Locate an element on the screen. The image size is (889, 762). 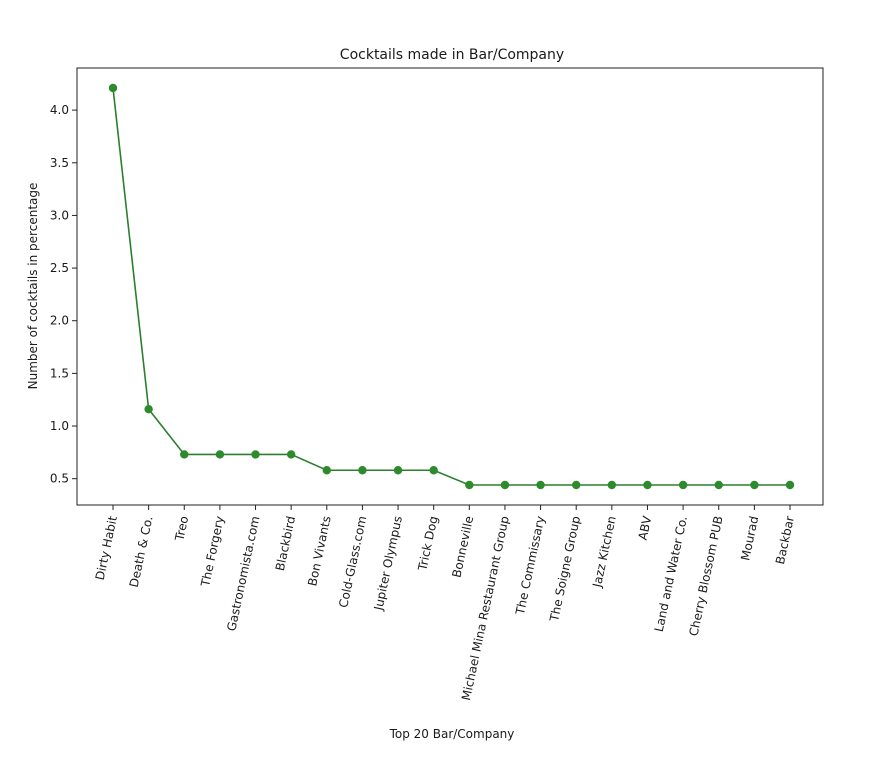
x-tick-label: Death & Co. is located at coordinates (141, 552).